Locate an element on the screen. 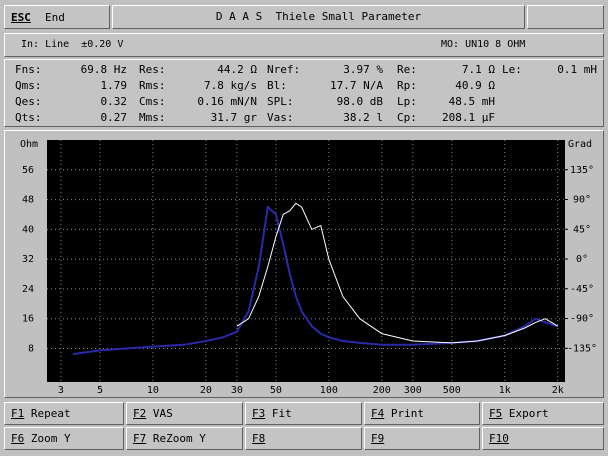 The width and height of the screenshot is (608, 456). x-tick-label: 30 is located at coordinates (237, 390).